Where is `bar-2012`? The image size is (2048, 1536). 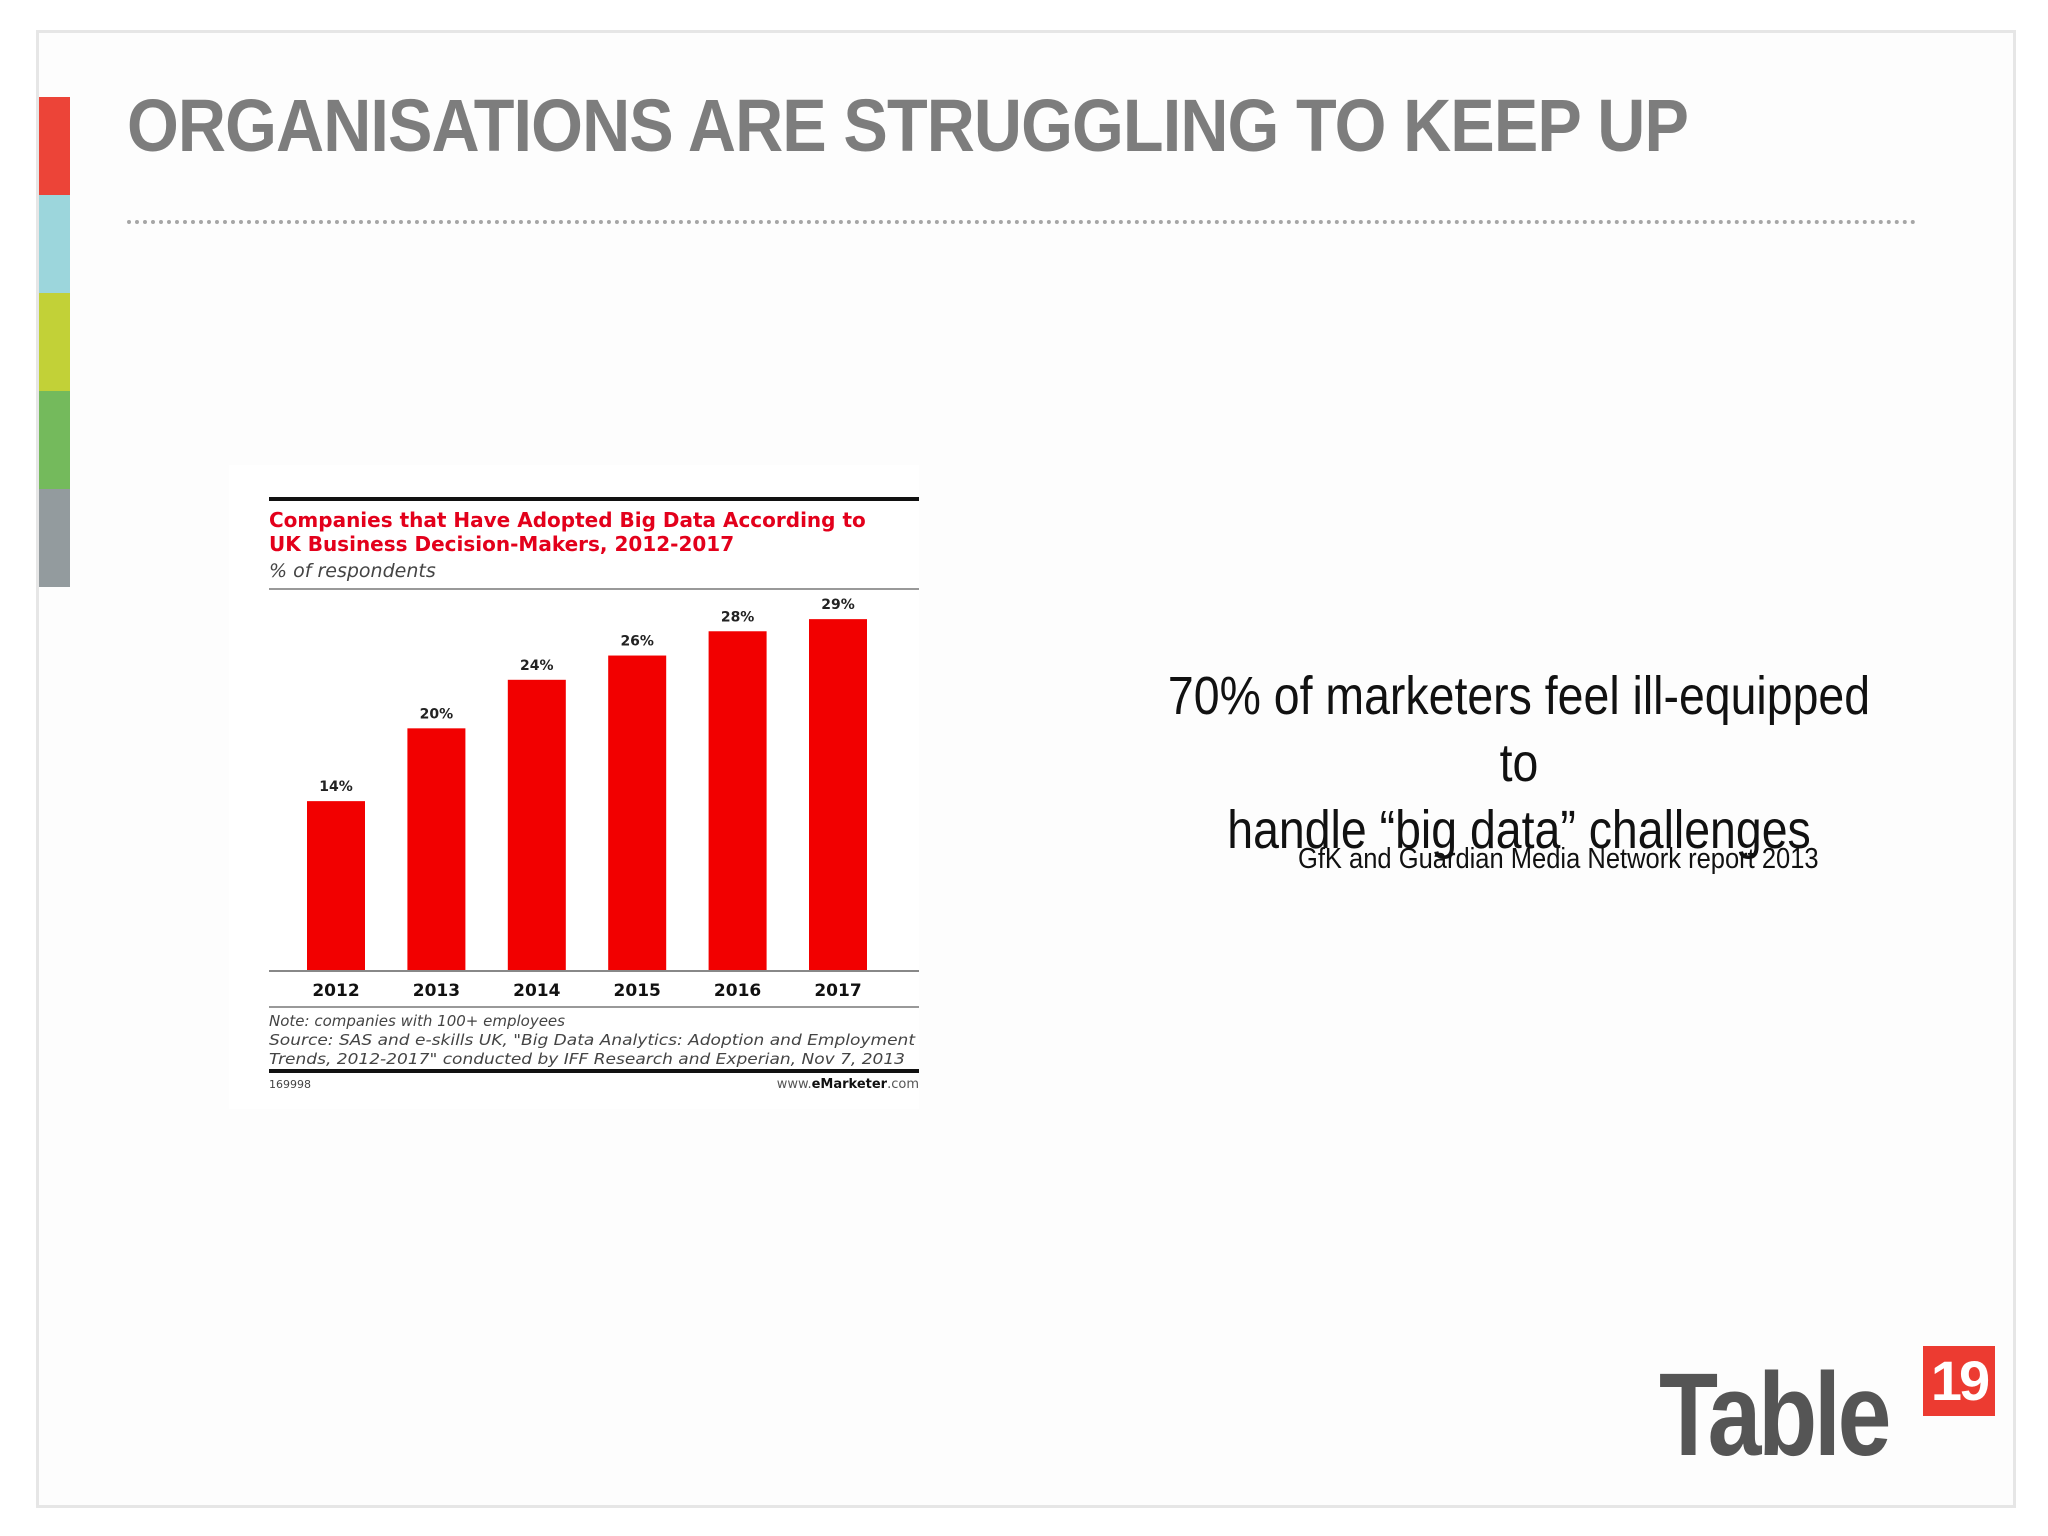
bar-2012 is located at coordinates (336, 886).